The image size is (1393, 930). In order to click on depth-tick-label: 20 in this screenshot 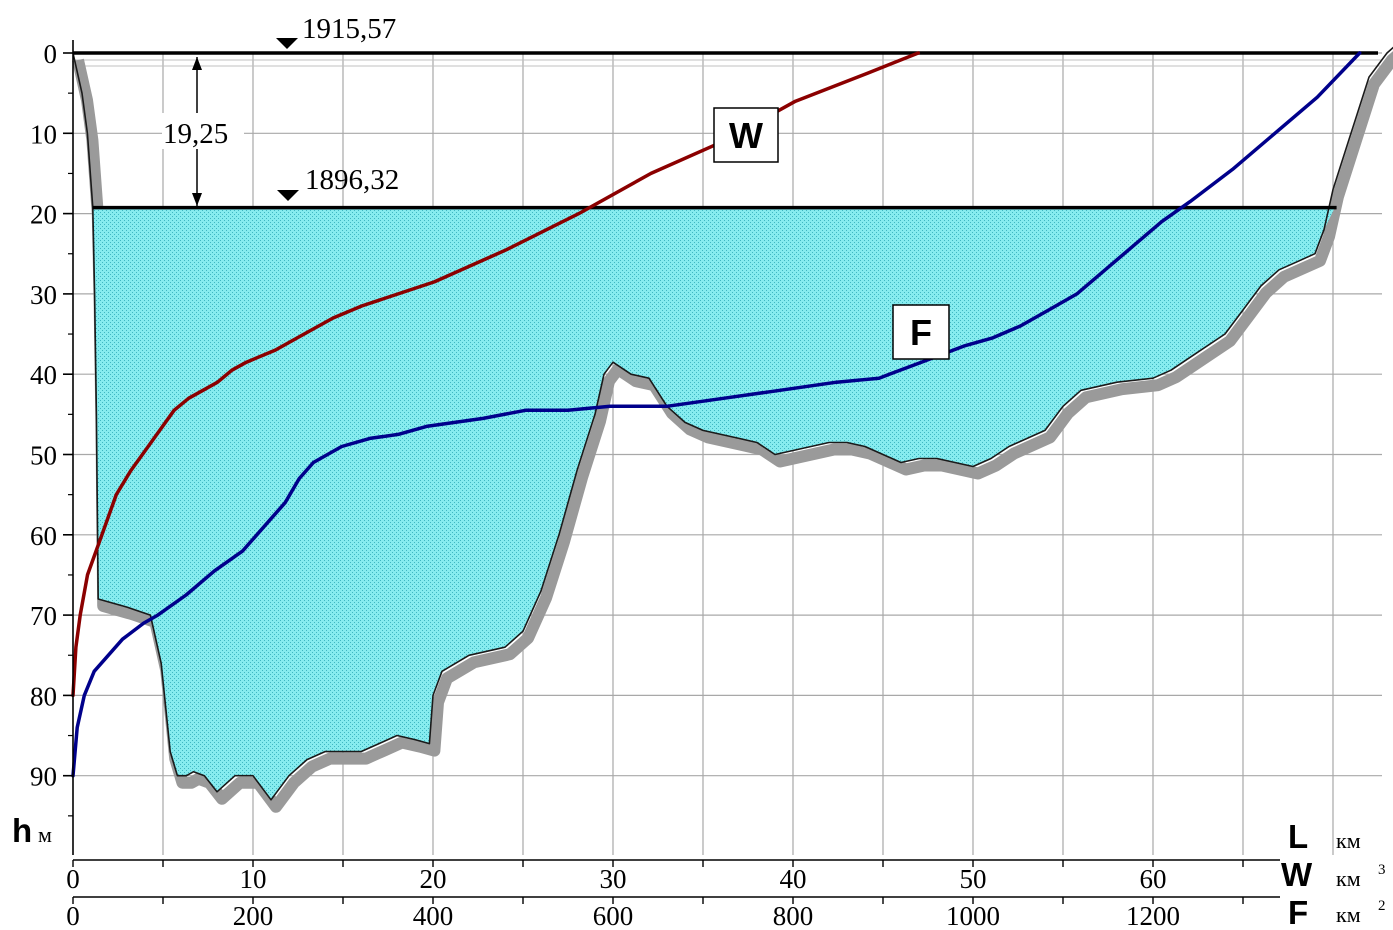, I will do `click(43, 215)`.